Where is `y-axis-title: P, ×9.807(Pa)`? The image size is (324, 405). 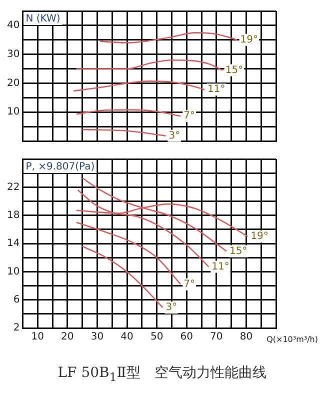 y-axis-title: P, ×9.807(Pa) is located at coordinates (60, 167).